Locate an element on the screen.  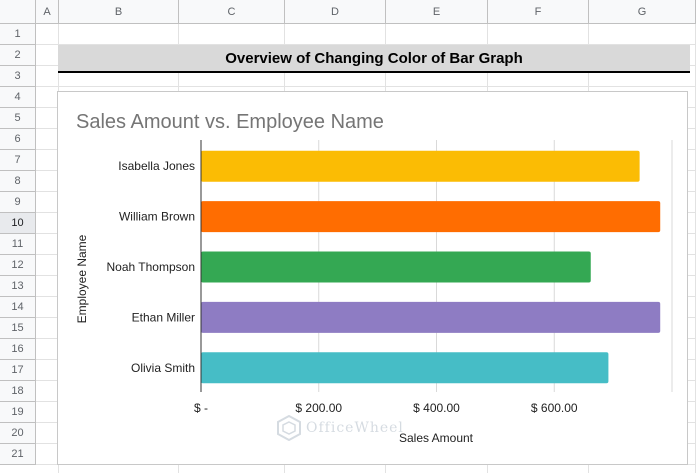
row-header-20: 20 is located at coordinates (18, 433).